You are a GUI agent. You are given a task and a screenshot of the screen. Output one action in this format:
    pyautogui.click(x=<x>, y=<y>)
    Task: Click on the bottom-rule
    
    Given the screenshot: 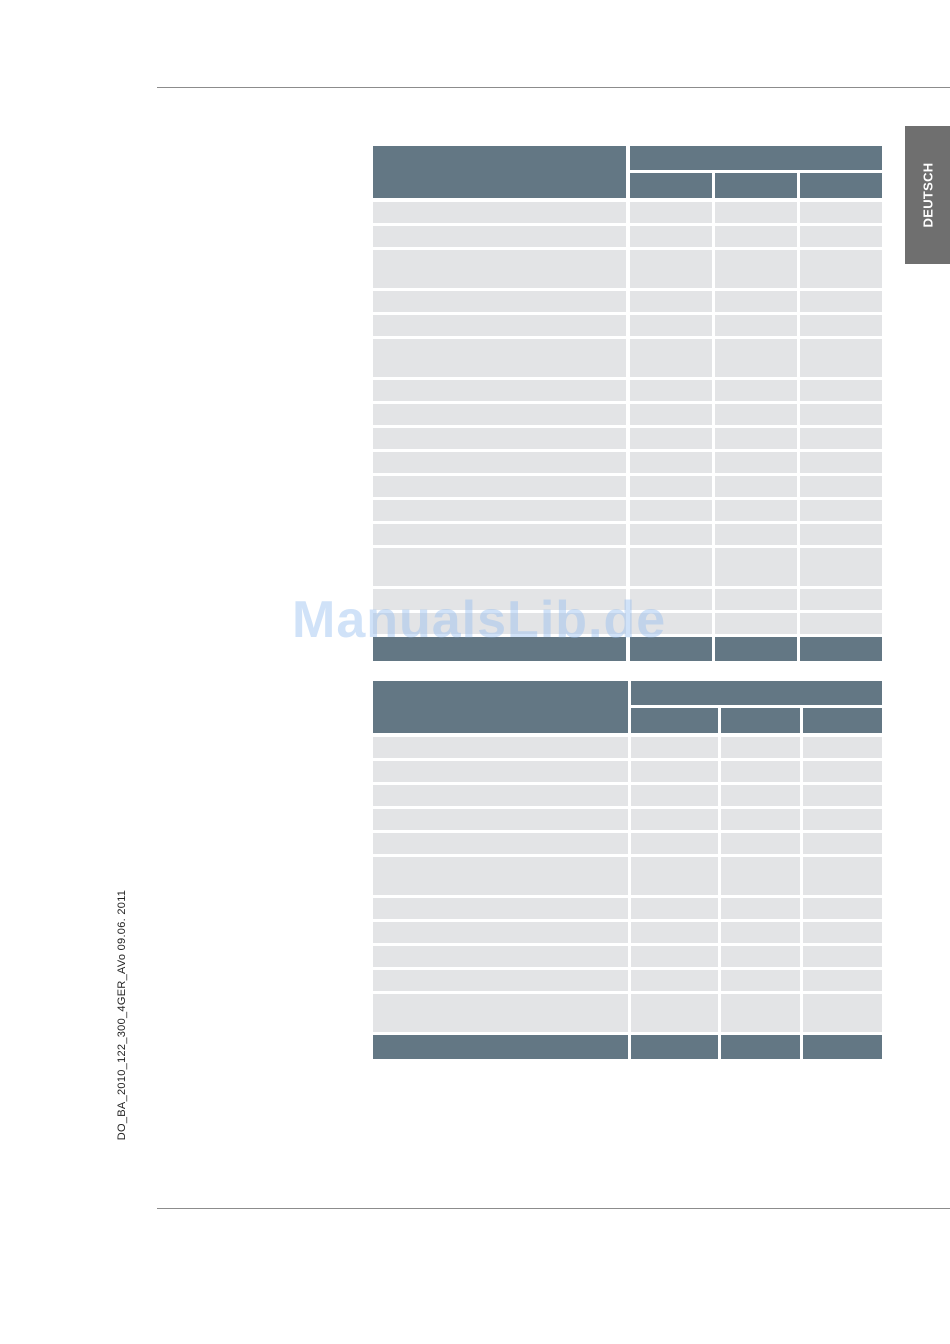 What is the action you would take?
    pyautogui.click(x=553, y=1208)
    